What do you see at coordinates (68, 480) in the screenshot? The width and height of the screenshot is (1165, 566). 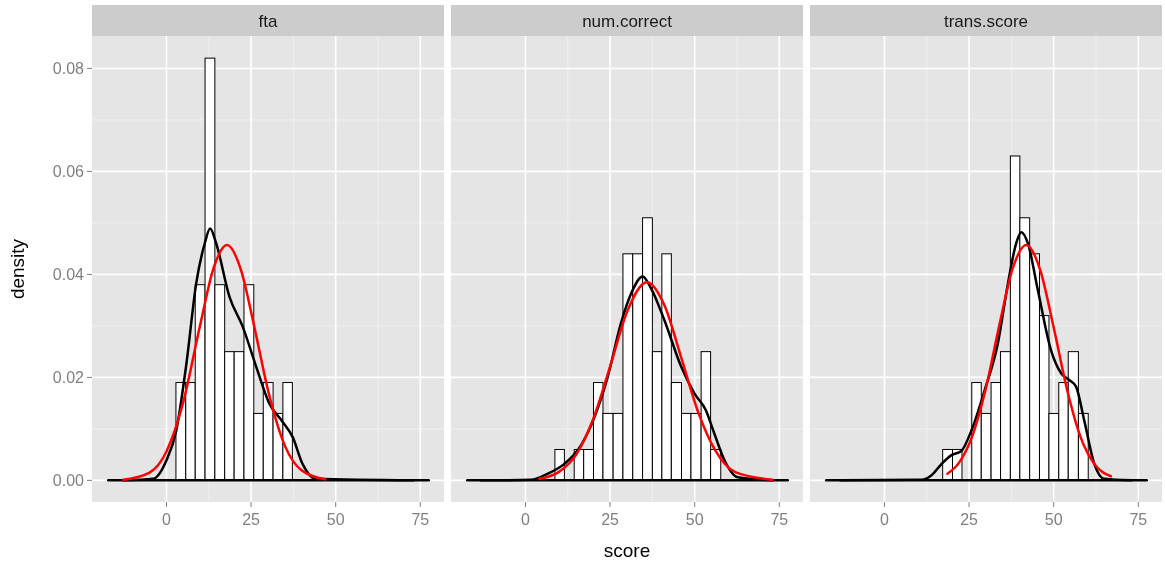 I see `y-tick-label: 0.00` at bounding box center [68, 480].